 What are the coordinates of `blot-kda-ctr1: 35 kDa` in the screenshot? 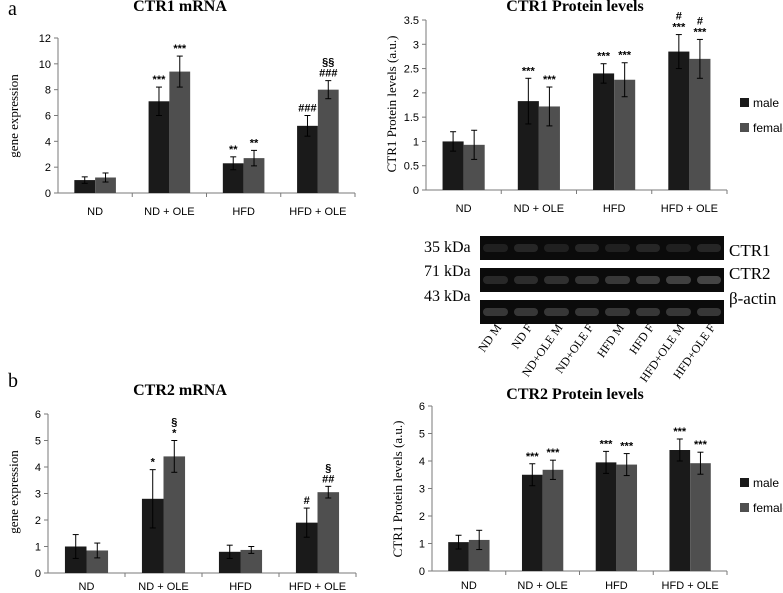 It's located at (447, 247).